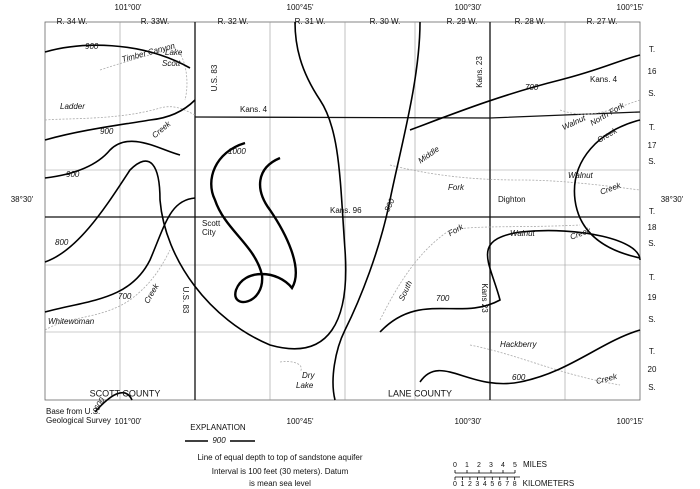 This screenshot has height=489, width=700. Describe the element at coordinates (652, 297) in the screenshot. I see `township: 19` at that location.